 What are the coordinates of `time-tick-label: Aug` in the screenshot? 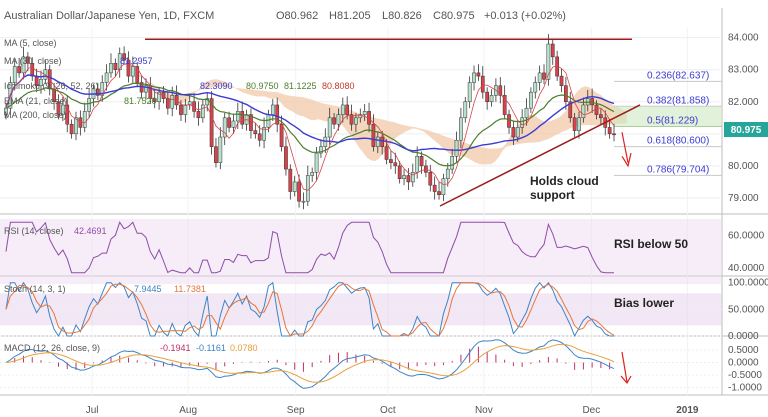 It's located at (188, 410).